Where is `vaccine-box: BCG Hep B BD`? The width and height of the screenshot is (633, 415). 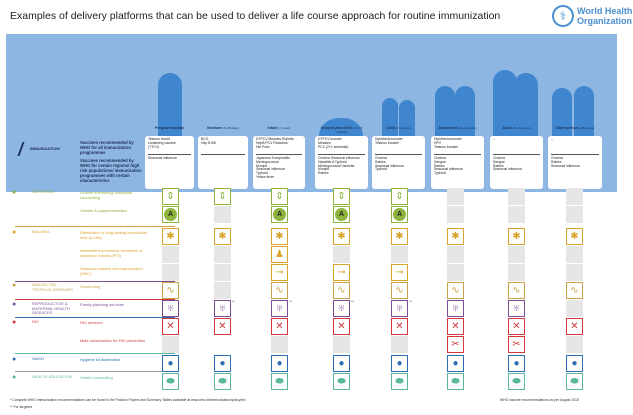
vaccine-box: BCG Hep B BD is located at coordinates (223, 162).